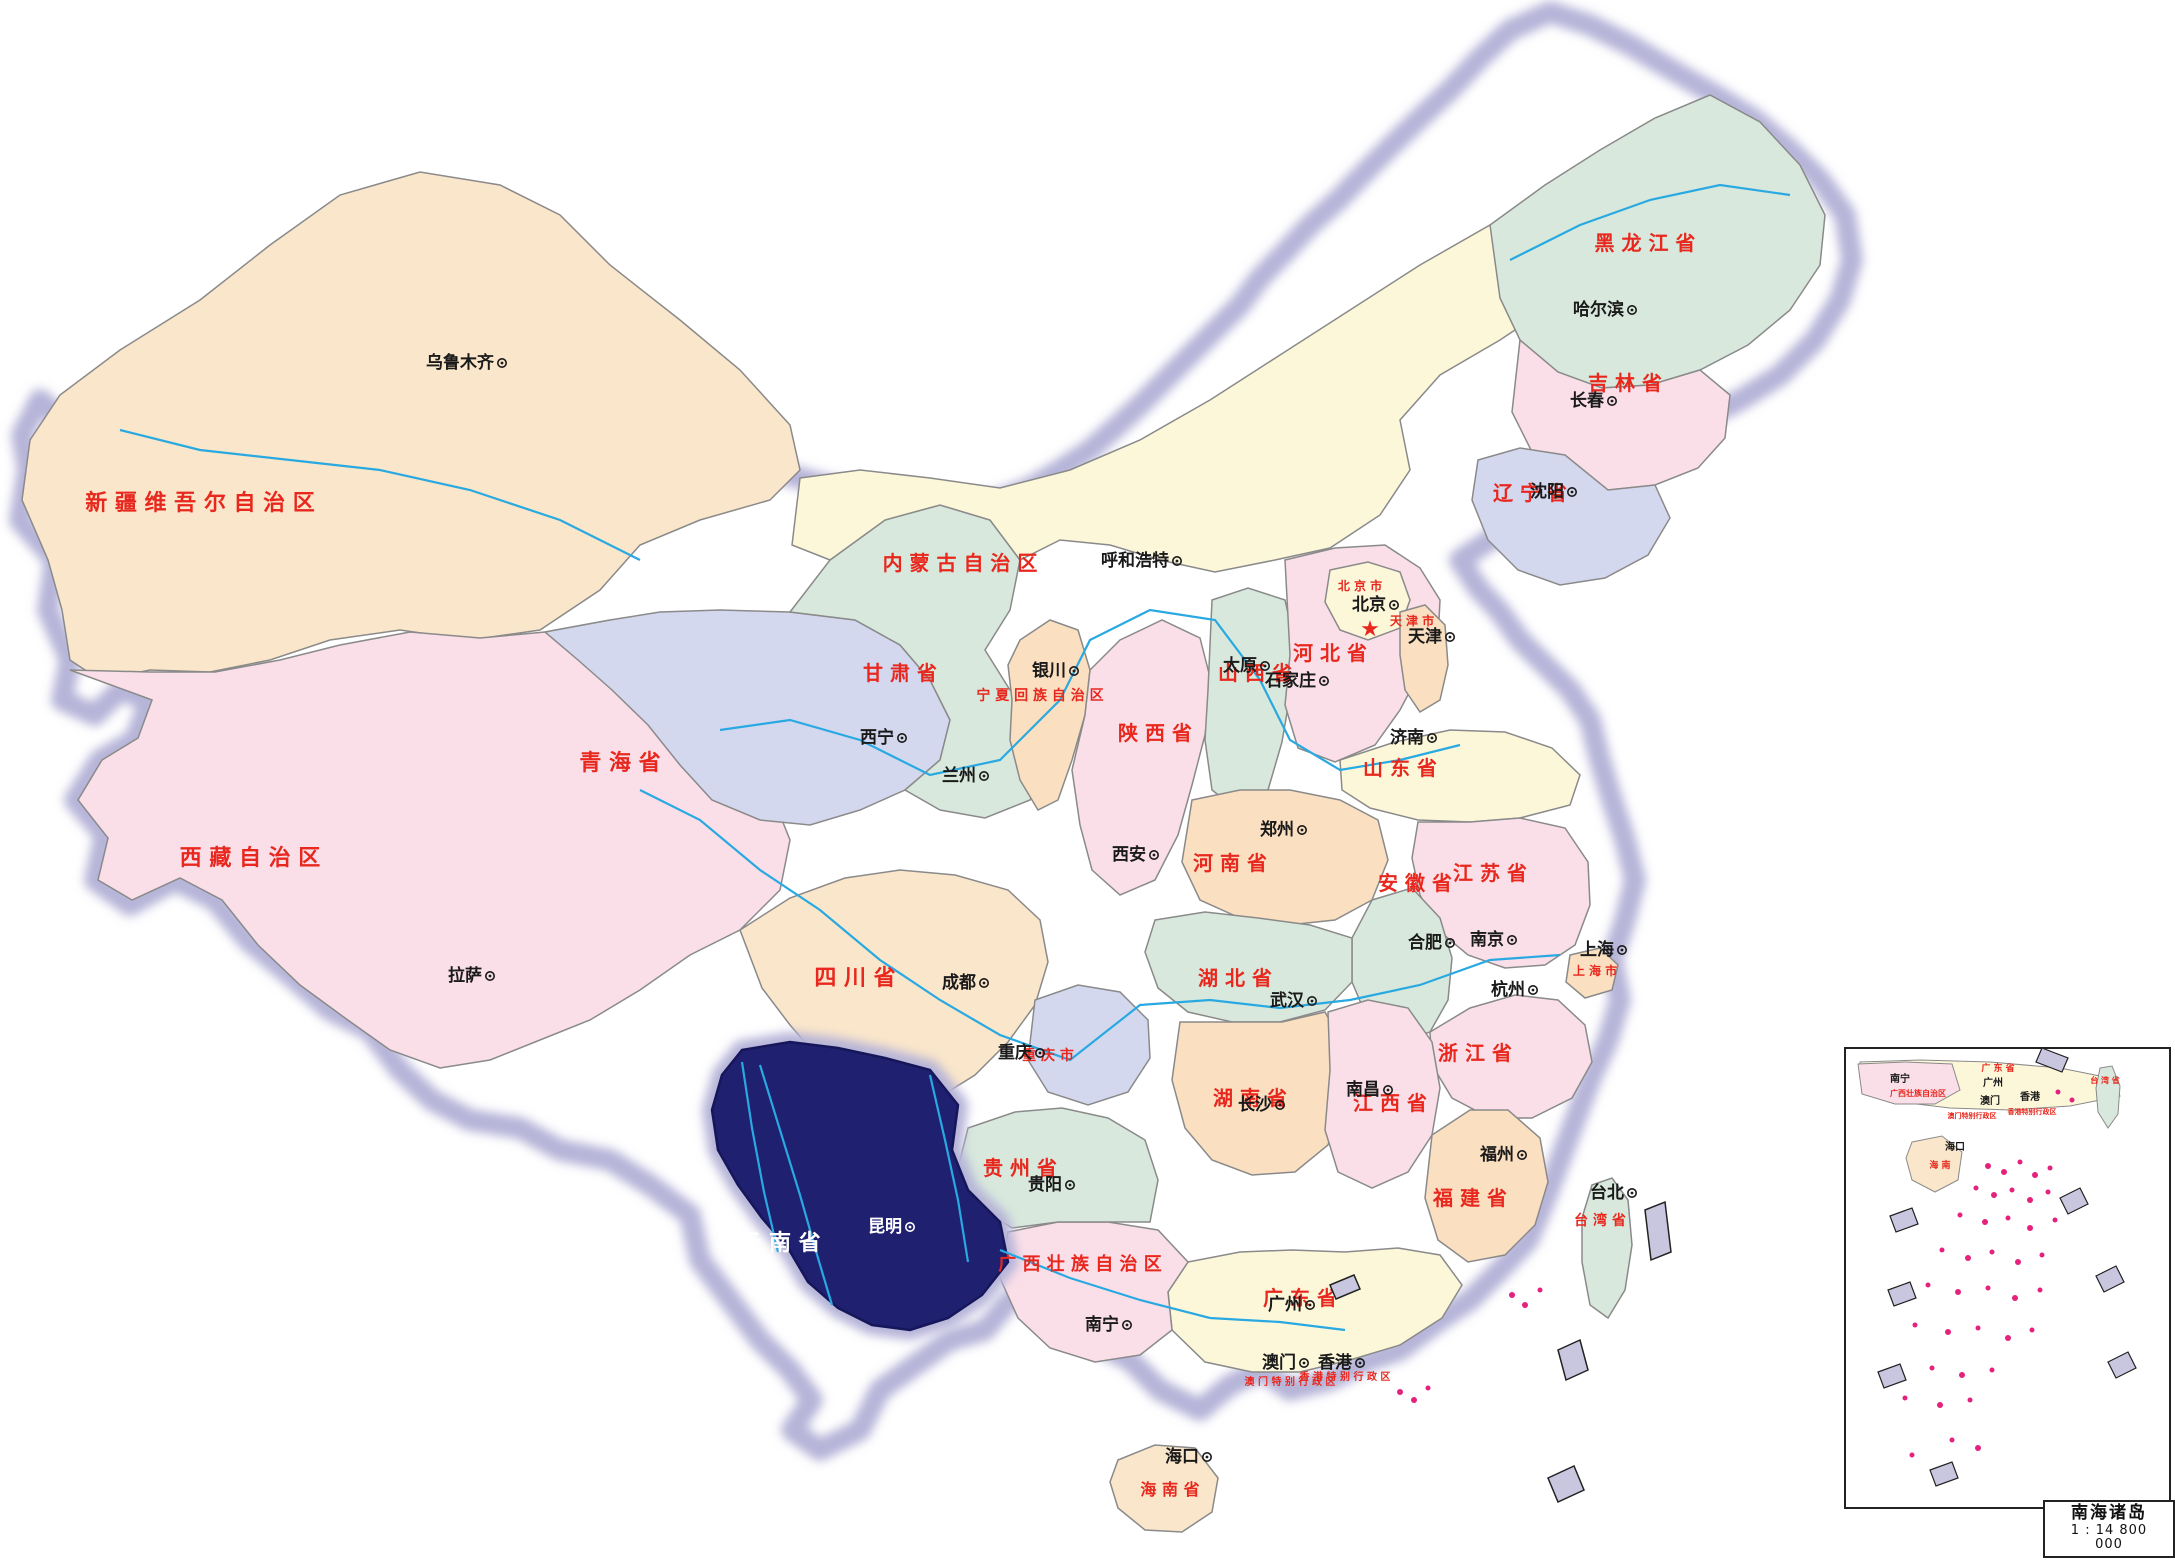  I want to click on province-label-taiwan: 台 湾 省, so click(1600, 1220).